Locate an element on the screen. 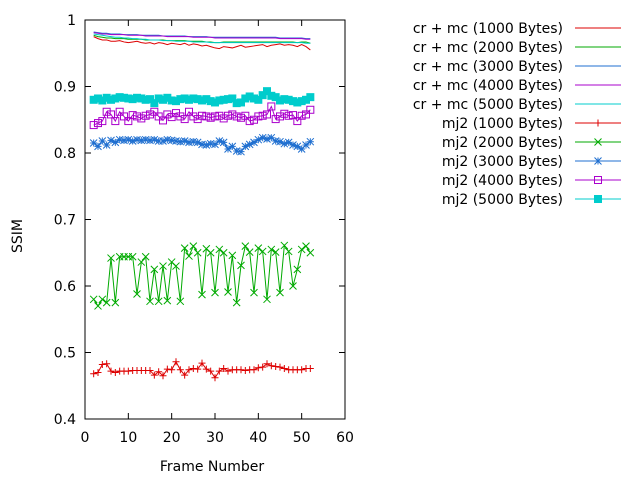 The width and height of the screenshot is (640, 480). legend-label: mj2 (2000 Bytes) is located at coordinates (502, 143).